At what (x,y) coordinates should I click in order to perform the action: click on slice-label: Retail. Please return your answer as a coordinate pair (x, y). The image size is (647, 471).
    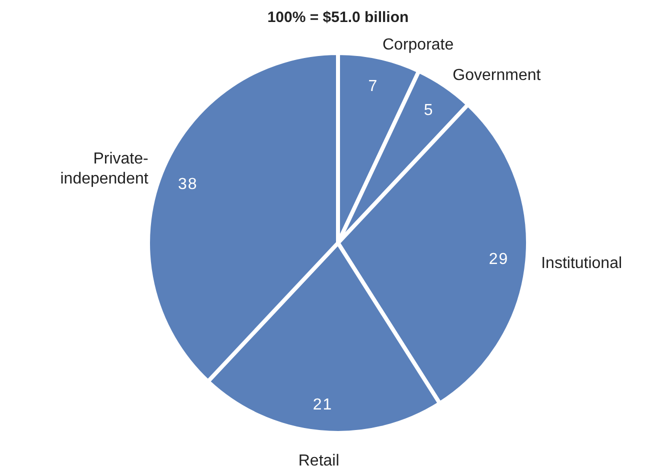
    Looking at the image, I should click on (319, 461).